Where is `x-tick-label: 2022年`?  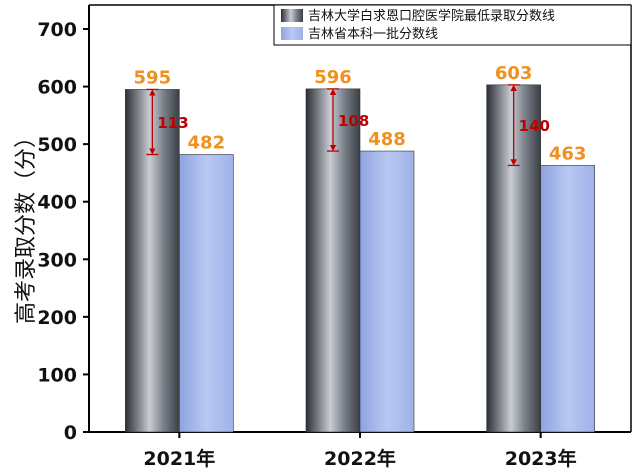
x-tick-label: 2022年 is located at coordinates (360, 458).